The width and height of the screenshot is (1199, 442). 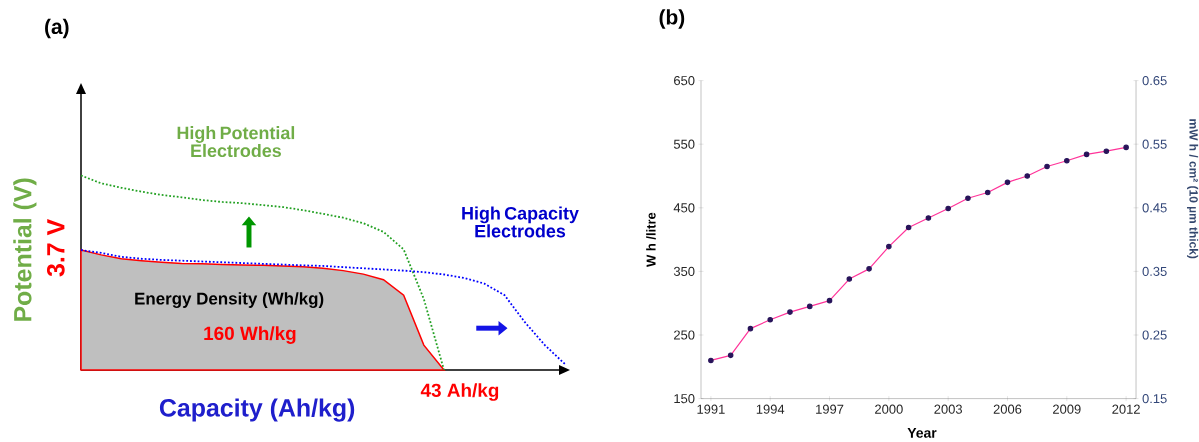 What do you see at coordinates (459, 392) in the screenshot?
I see `text: 43 Ah/kg` at bounding box center [459, 392].